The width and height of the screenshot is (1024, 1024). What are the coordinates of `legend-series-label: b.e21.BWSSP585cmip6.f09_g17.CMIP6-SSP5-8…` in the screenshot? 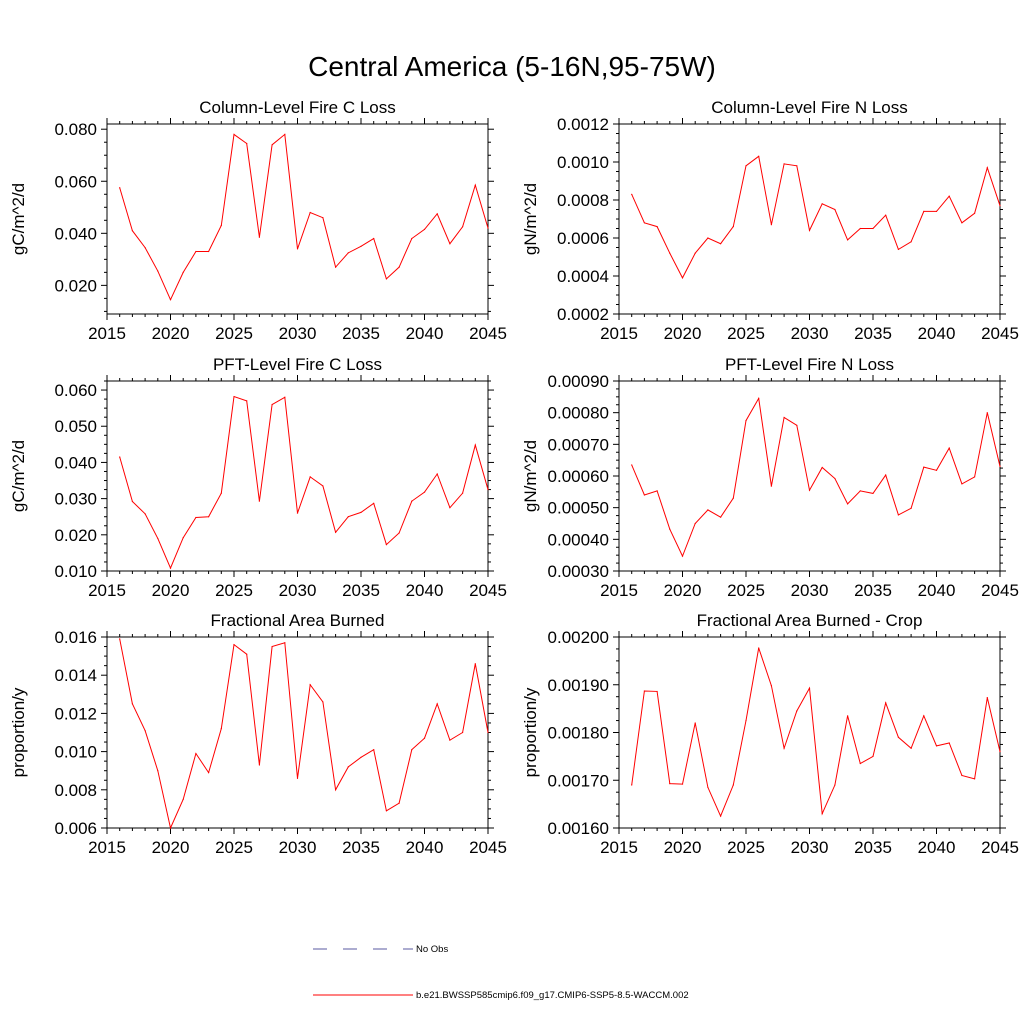 It's located at (552, 995).